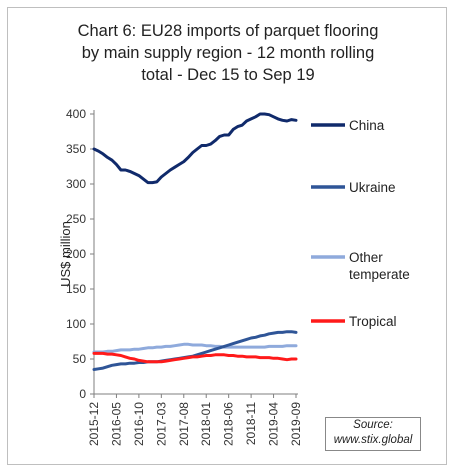 The width and height of the screenshot is (456, 475). What do you see at coordinates (366, 257) in the screenshot?
I see `legend-label-other-temperate: Other` at bounding box center [366, 257].